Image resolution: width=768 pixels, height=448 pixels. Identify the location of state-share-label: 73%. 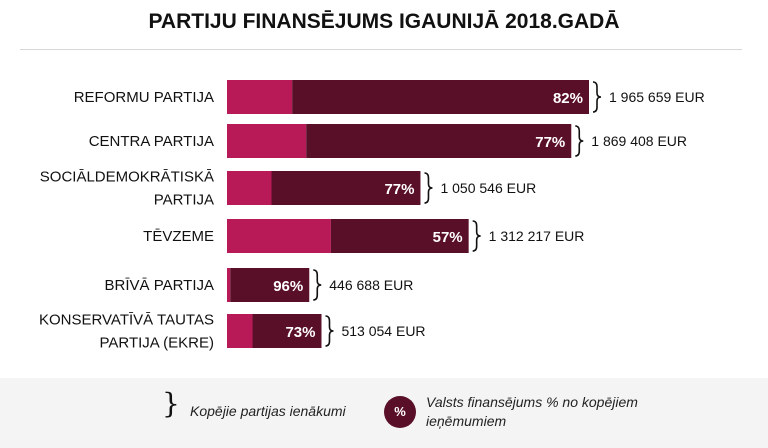
(300, 332).